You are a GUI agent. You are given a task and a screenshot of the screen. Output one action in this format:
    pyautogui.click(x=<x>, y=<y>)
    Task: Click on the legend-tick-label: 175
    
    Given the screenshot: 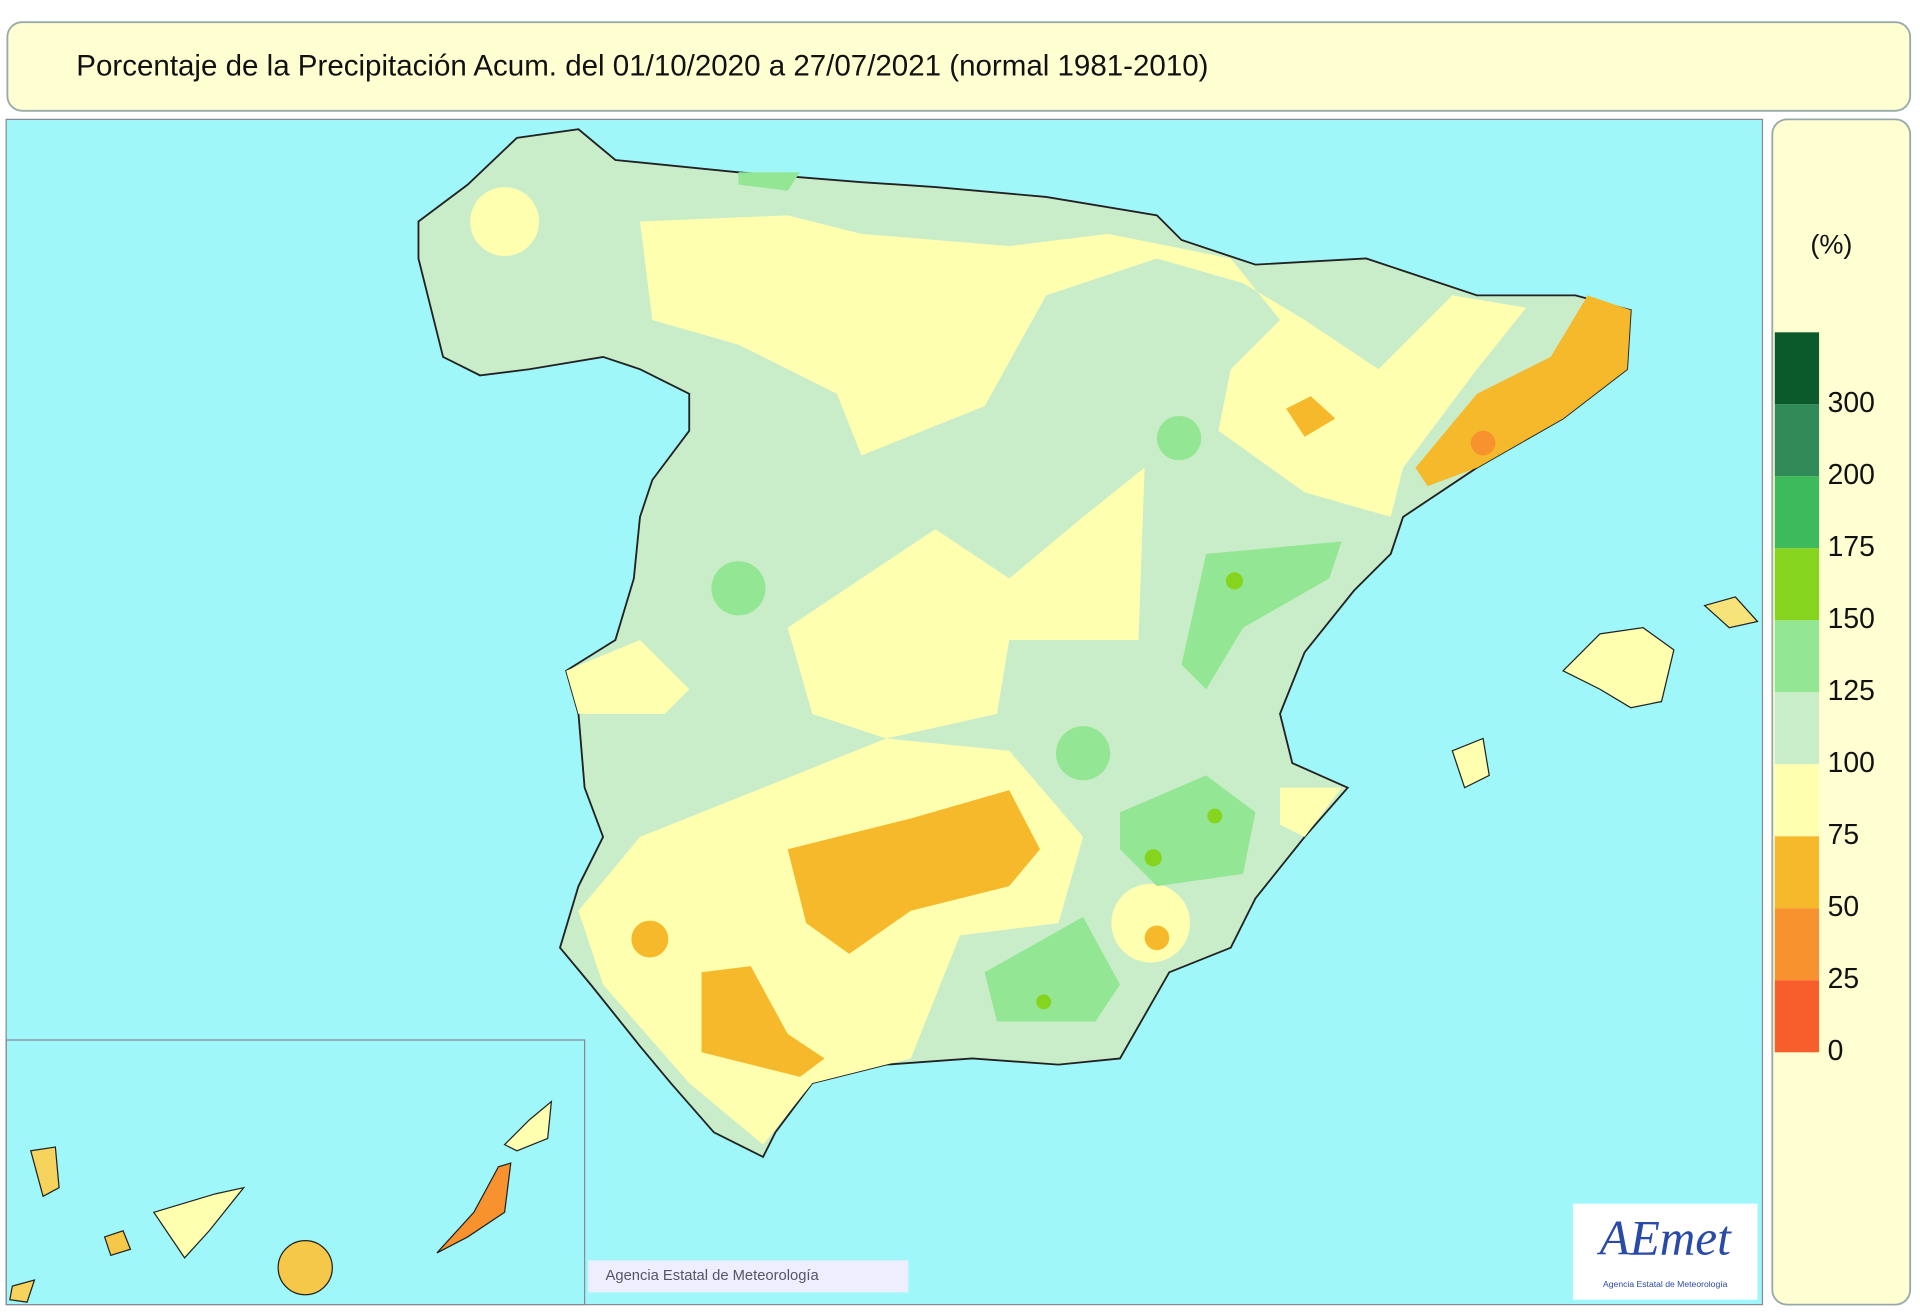 What is the action you would take?
    pyautogui.click(x=1851, y=546)
    